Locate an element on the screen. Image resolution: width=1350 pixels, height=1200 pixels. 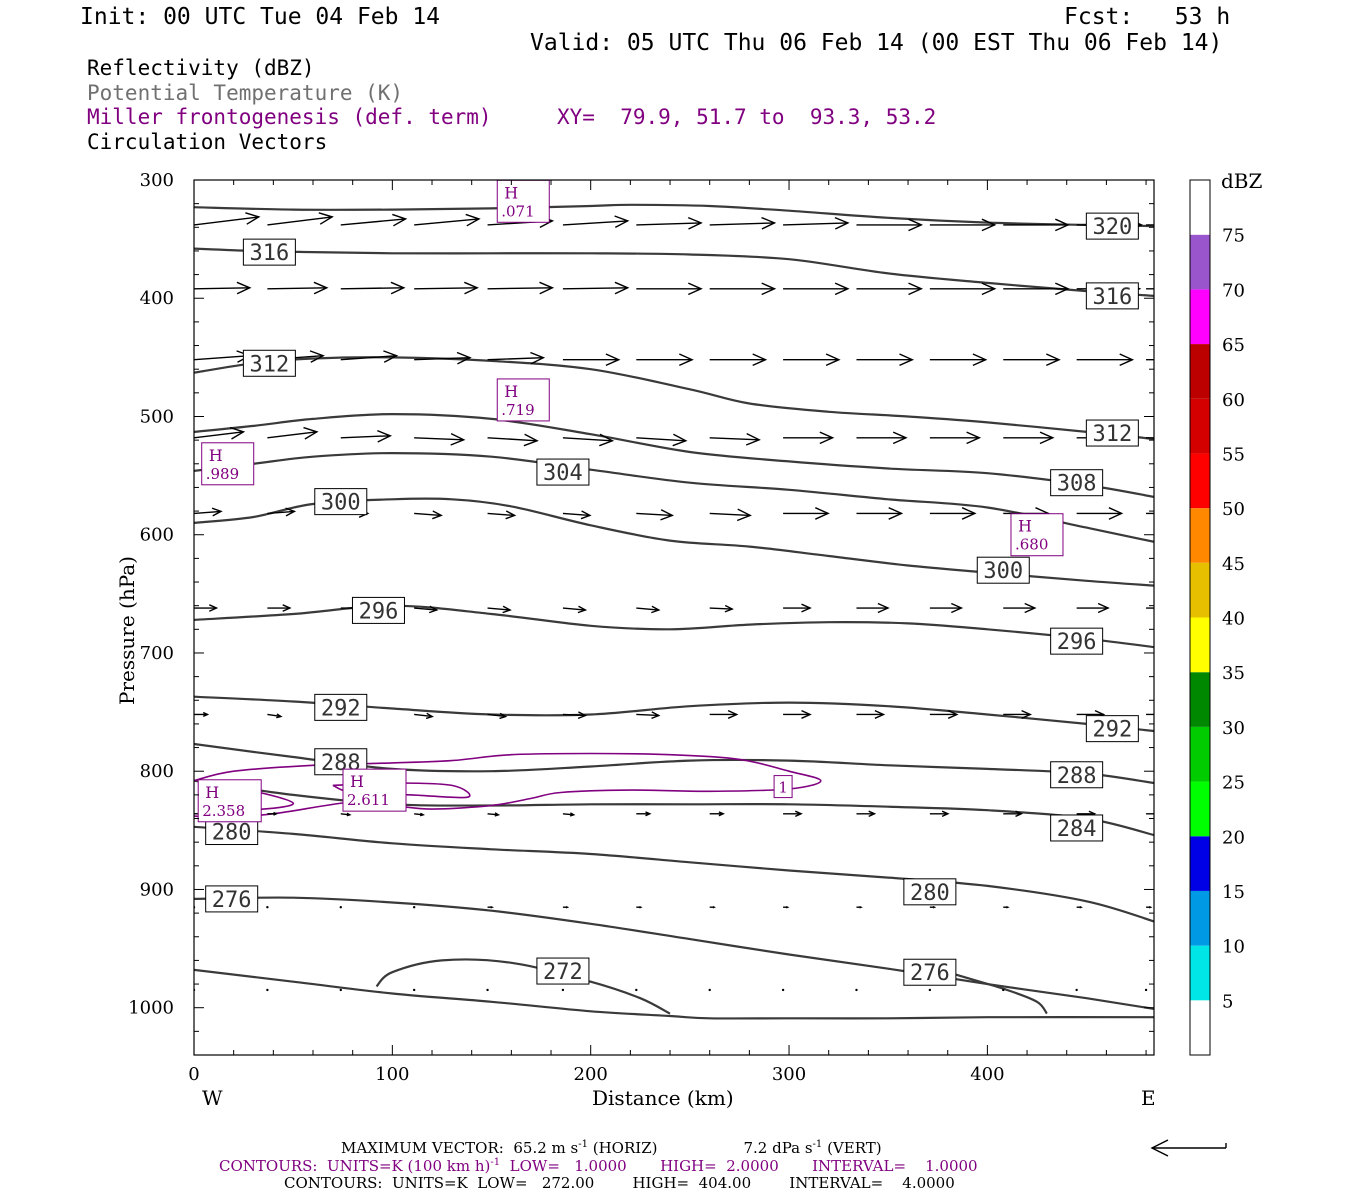
colorbar-label: 65 is located at coordinates (1233, 345).